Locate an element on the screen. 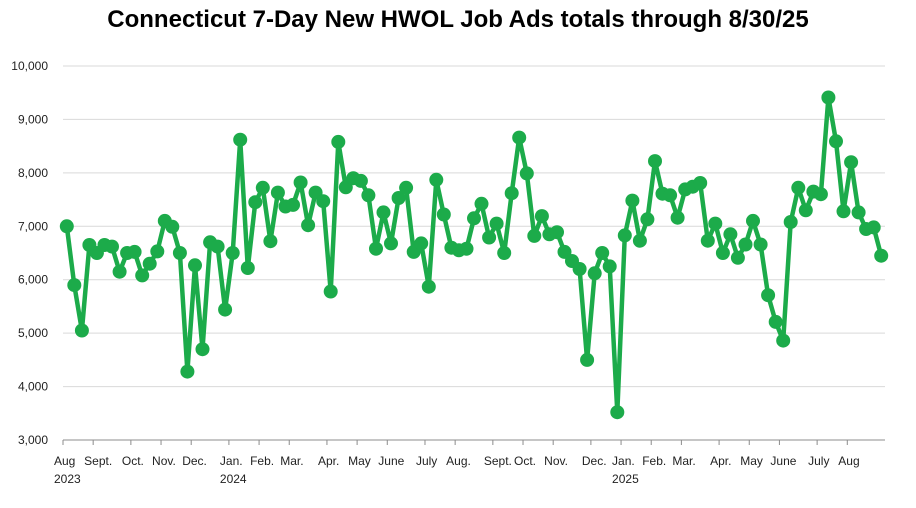  y-tick-label: 10,000 is located at coordinates (29, 66).